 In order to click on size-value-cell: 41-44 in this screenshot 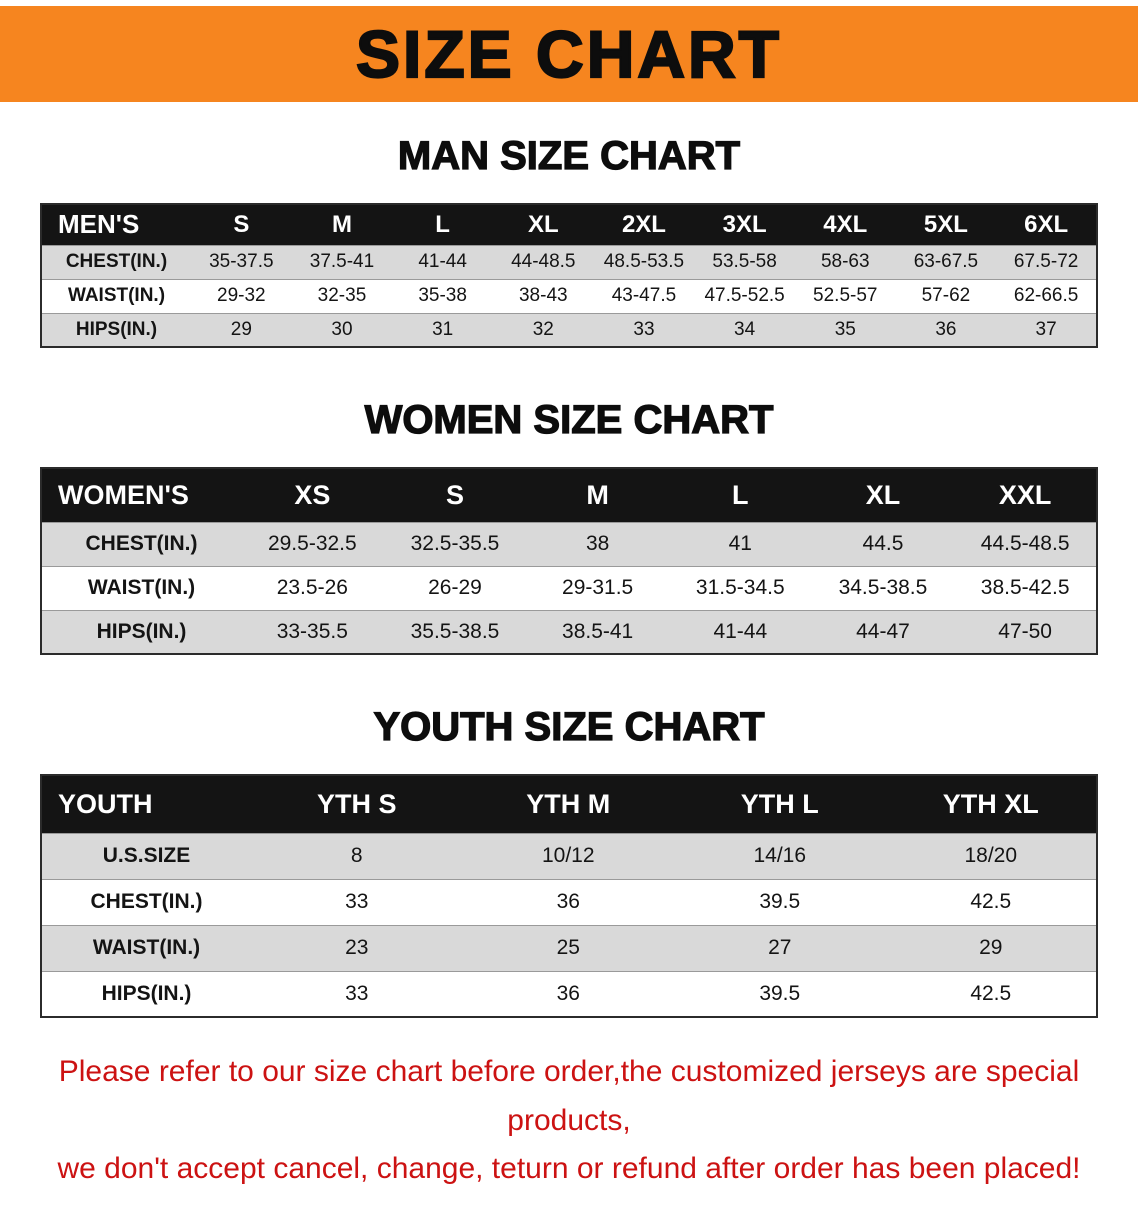, I will do `click(442, 261)`.